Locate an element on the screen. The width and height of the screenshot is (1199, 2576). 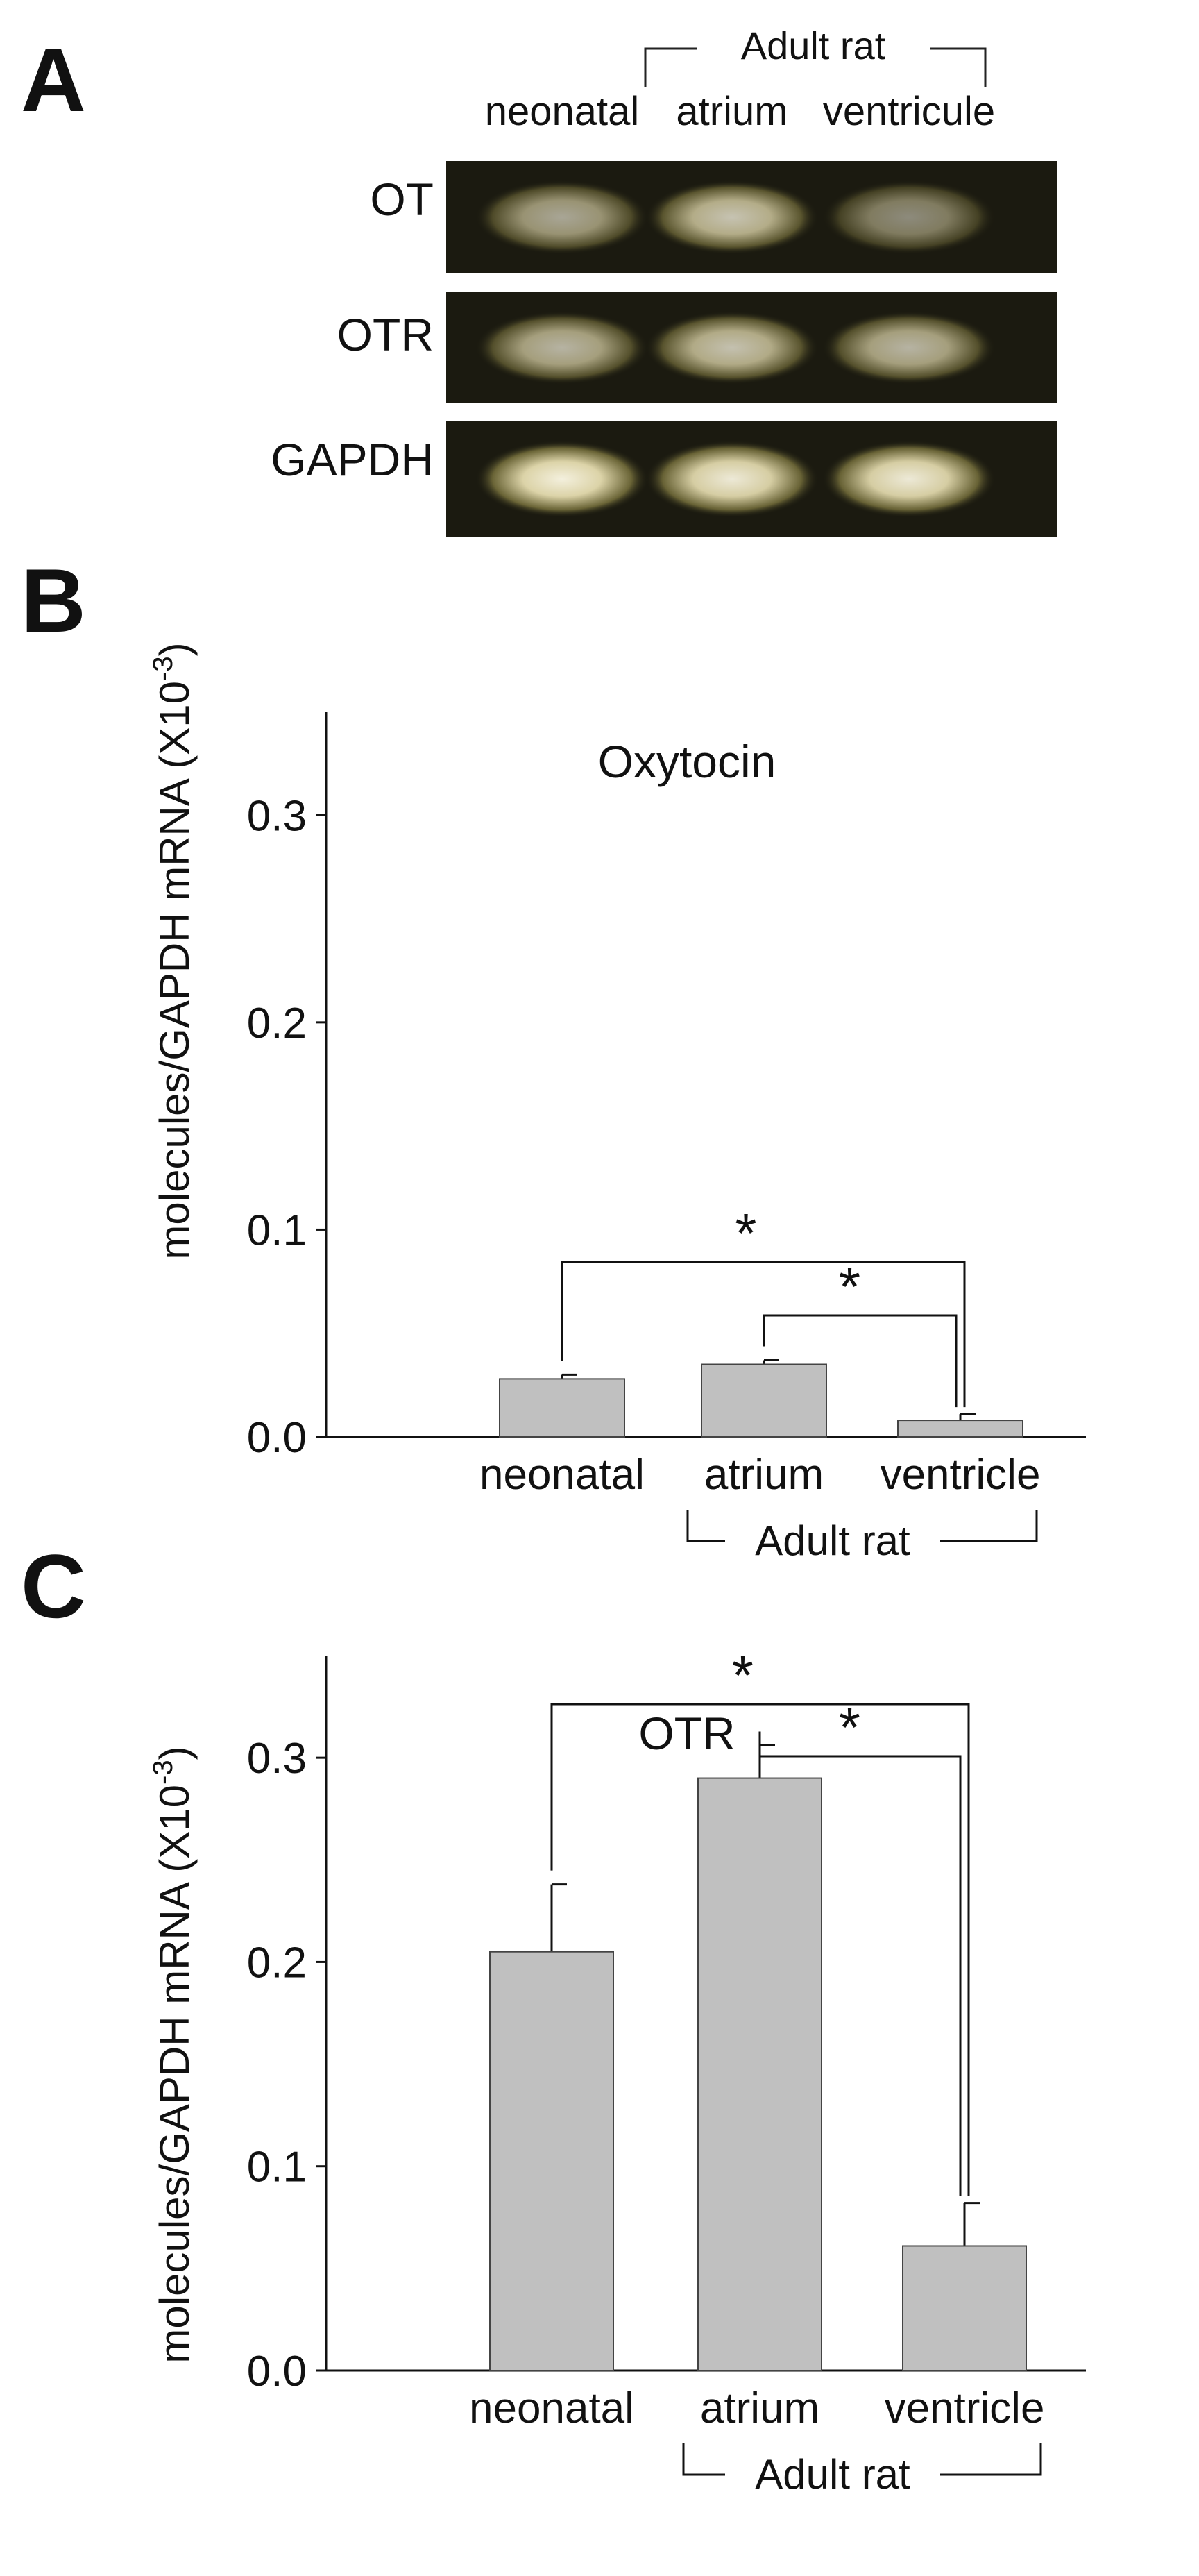
panel-c-y-axis-label: molecules/GAPDH mRNA (X10-3) is located at coordinates (173, 2054).